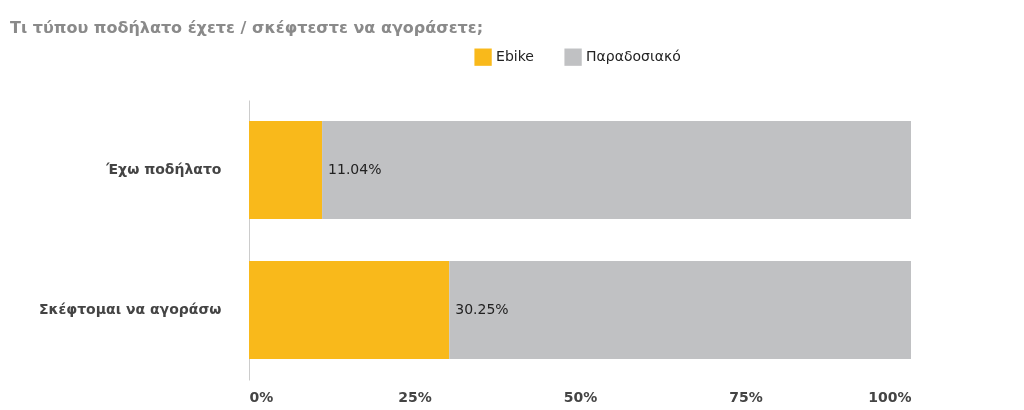 This screenshot has height=410, width=1024. Describe the element at coordinates (261, 396) in the screenshot. I see `x-tick-label: 0%` at that location.